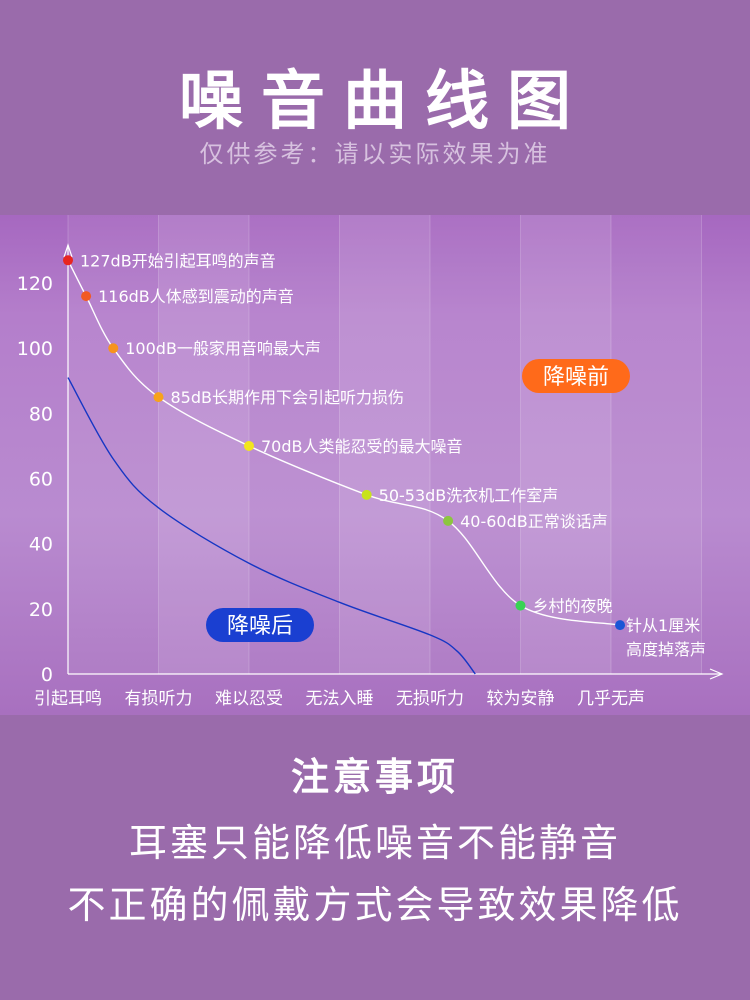  What do you see at coordinates (223, 348) in the screenshot?
I see `data-label: 100dB一般家用音响最大声` at bounding box center [223, 348].